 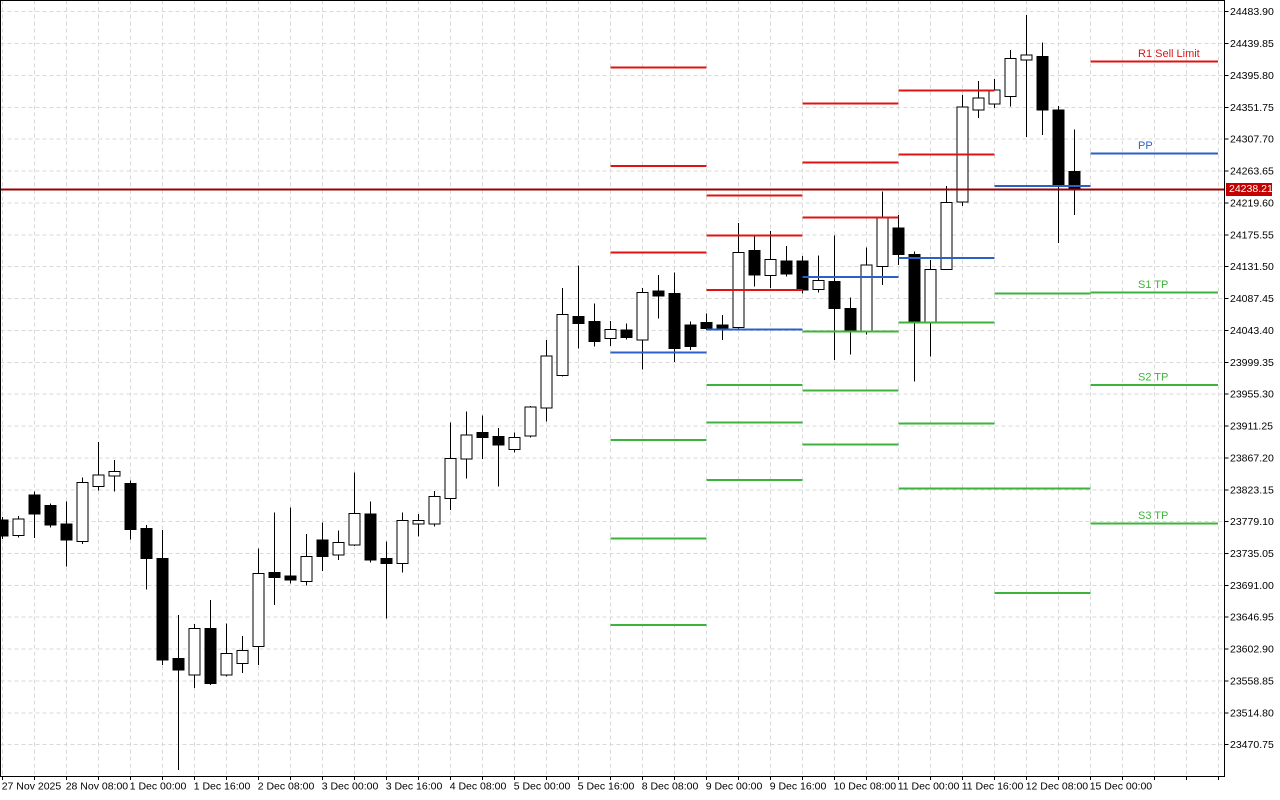 I want to click on y-axis-label: 23823.15, so click(x=1252, y=490).